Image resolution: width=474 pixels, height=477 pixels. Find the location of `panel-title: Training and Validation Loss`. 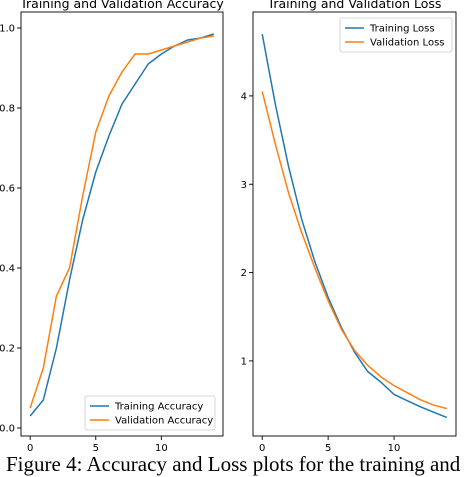

panel-title: Training and Validation Loss is located at coordinates (354, 5).